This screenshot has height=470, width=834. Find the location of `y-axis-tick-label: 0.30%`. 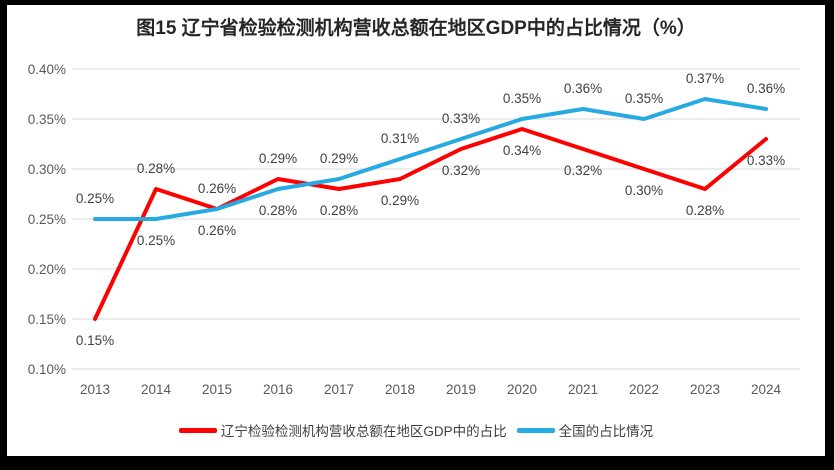

y-axis-tick-label: 0.30% is located at coordinates (47, 169).